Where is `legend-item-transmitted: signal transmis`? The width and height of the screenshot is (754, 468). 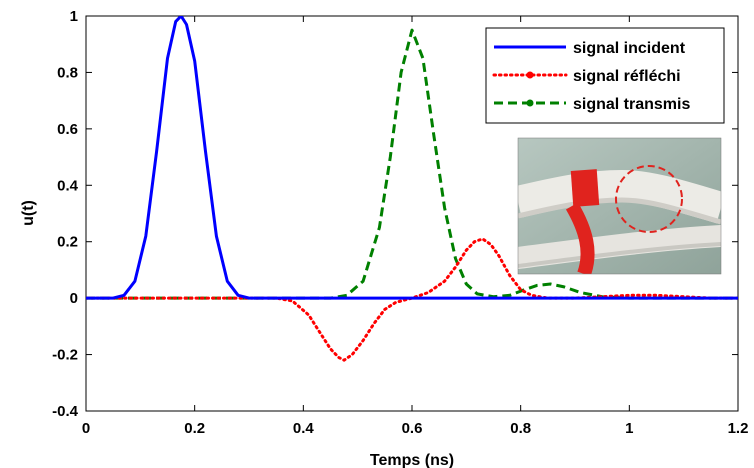
legend-item-transmitted: signal transmis is located at coordinates (592, 104).